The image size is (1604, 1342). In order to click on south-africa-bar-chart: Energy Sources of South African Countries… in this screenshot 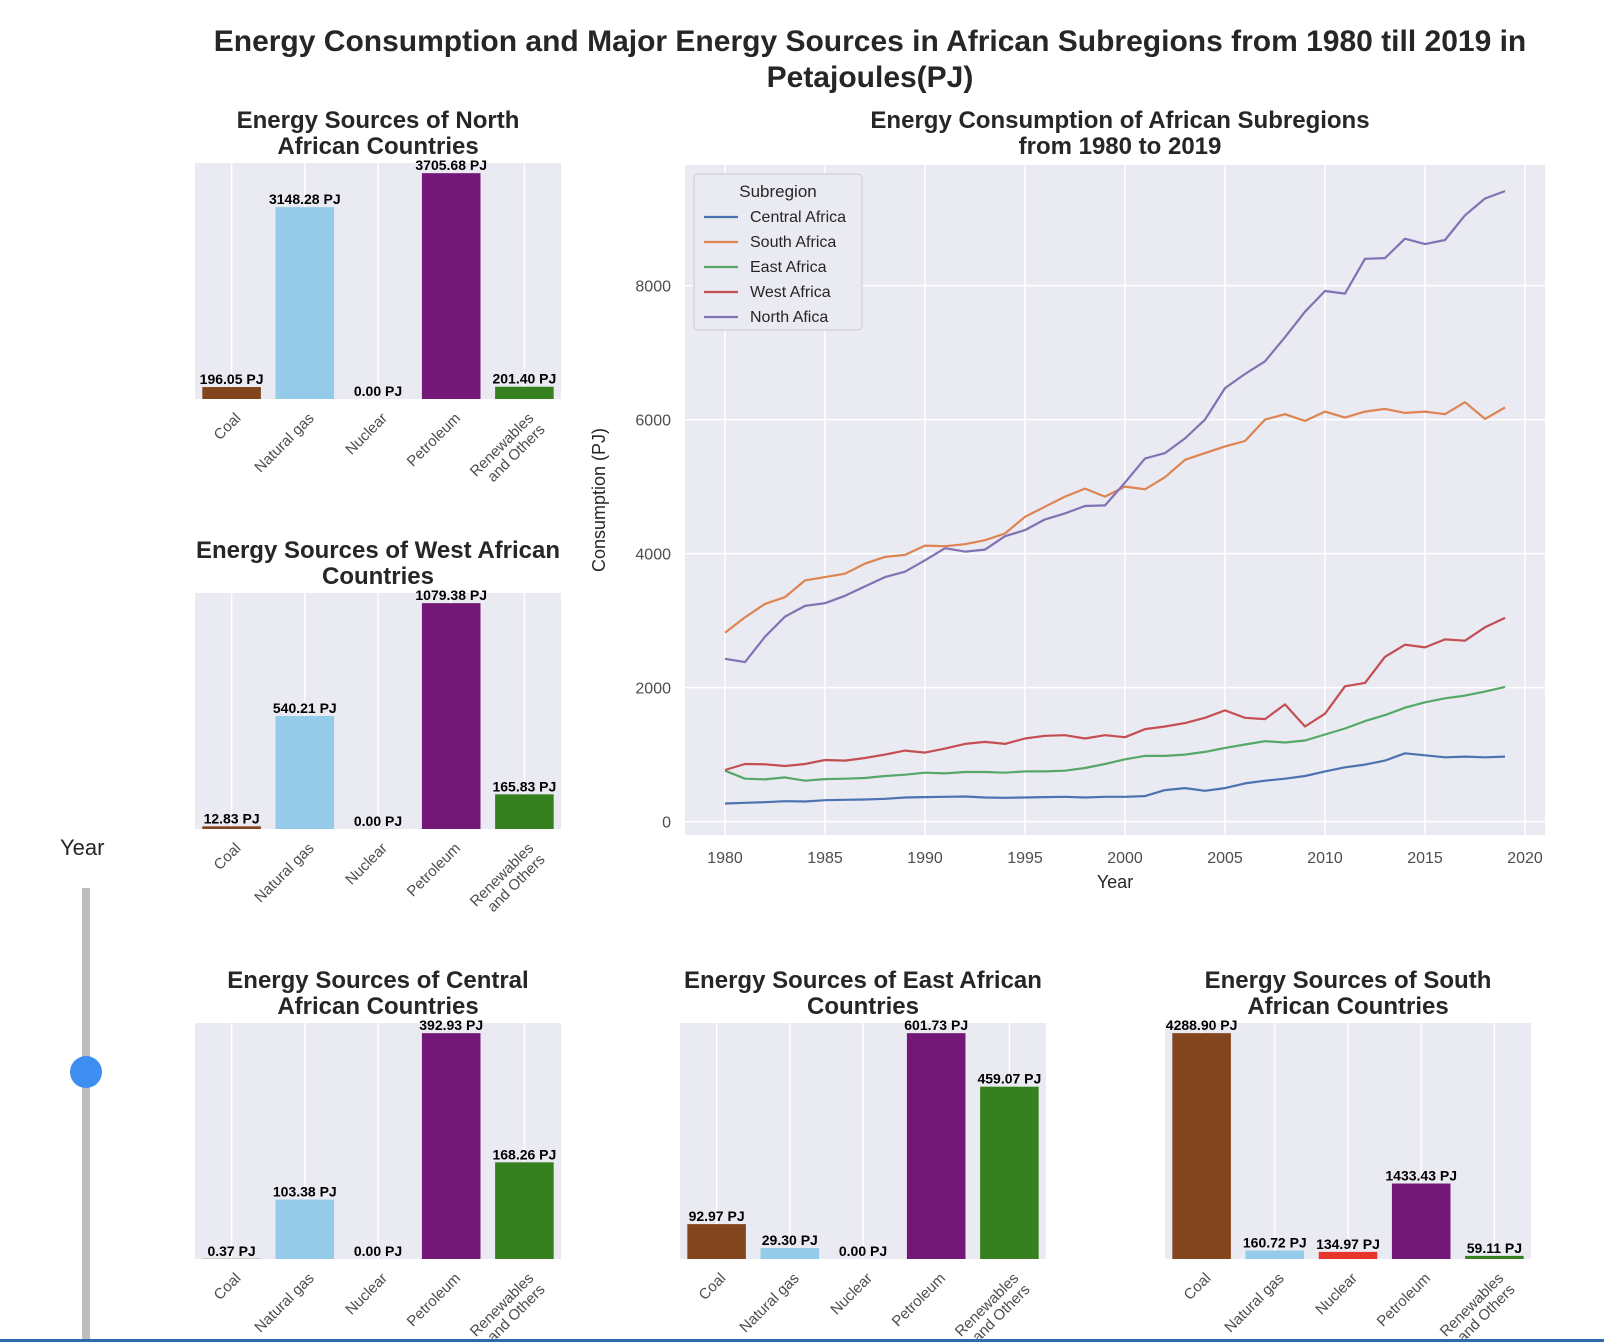, I will do `click(1350, 1153)`.